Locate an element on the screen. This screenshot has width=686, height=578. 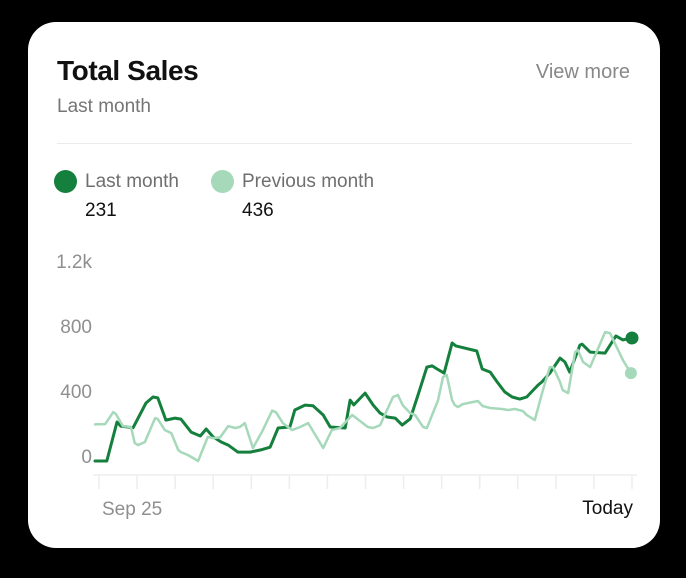
page-title: Total Sales is located at coordinates (128, 70).